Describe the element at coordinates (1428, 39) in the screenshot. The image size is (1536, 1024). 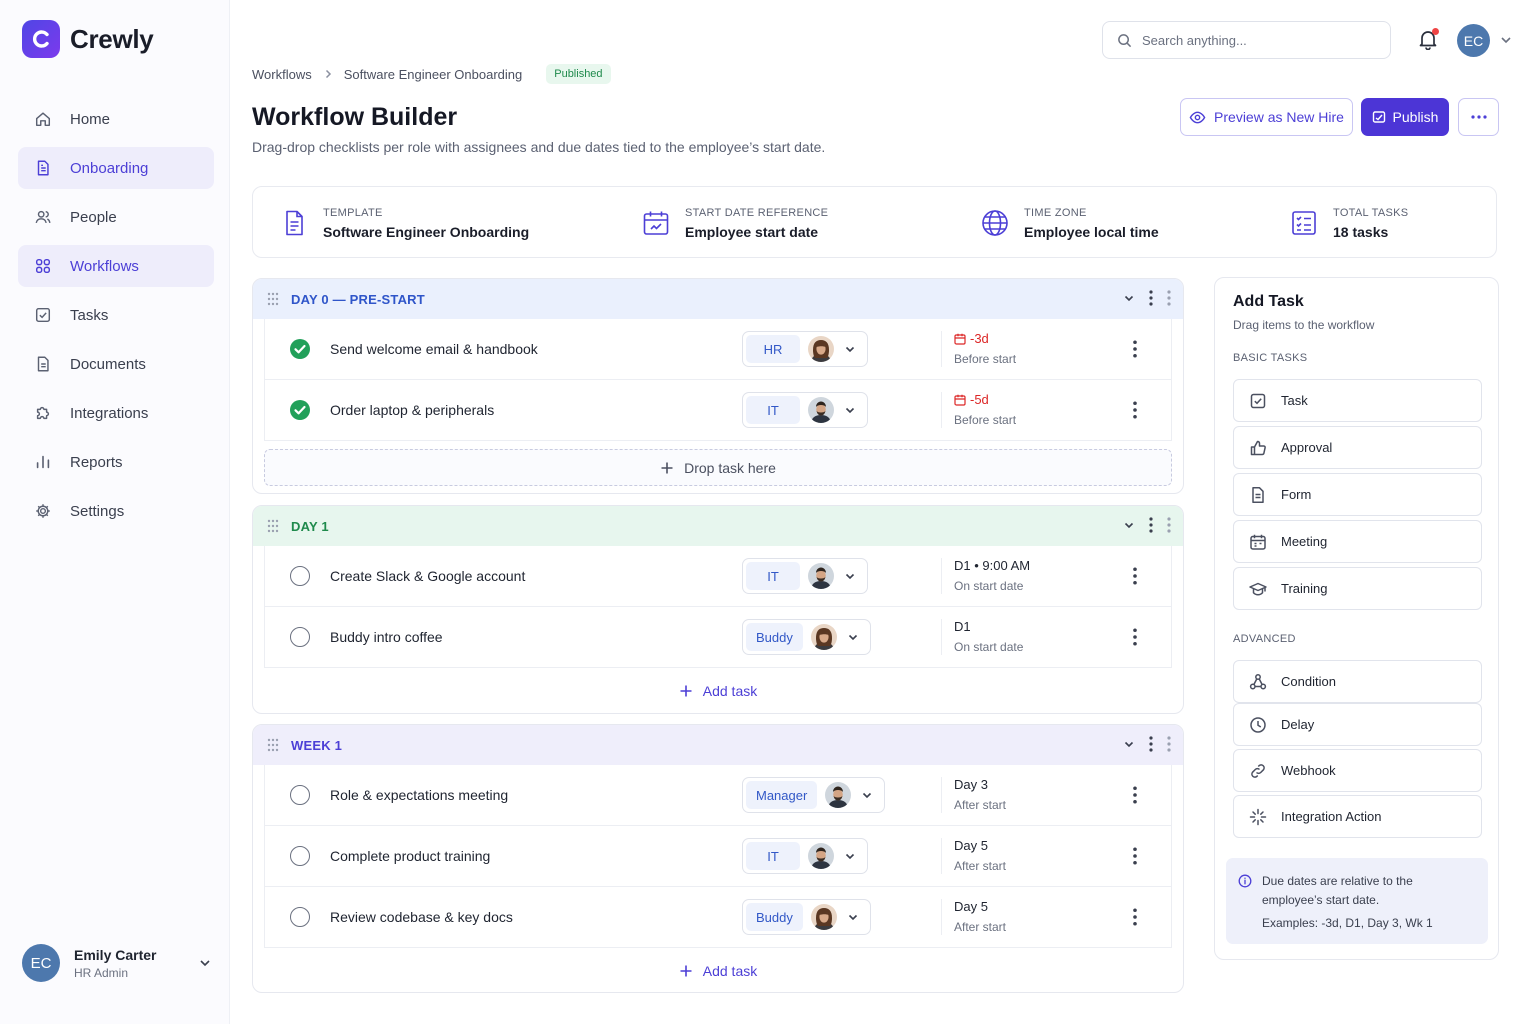
I see `notifications-button` at that location.